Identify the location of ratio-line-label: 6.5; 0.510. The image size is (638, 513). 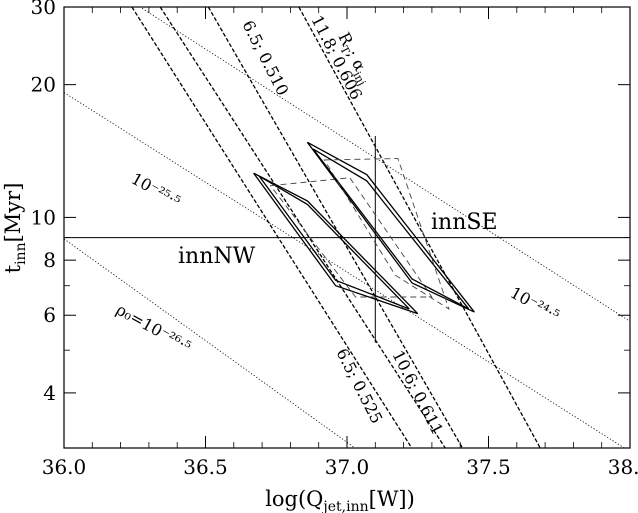
(265, 57).